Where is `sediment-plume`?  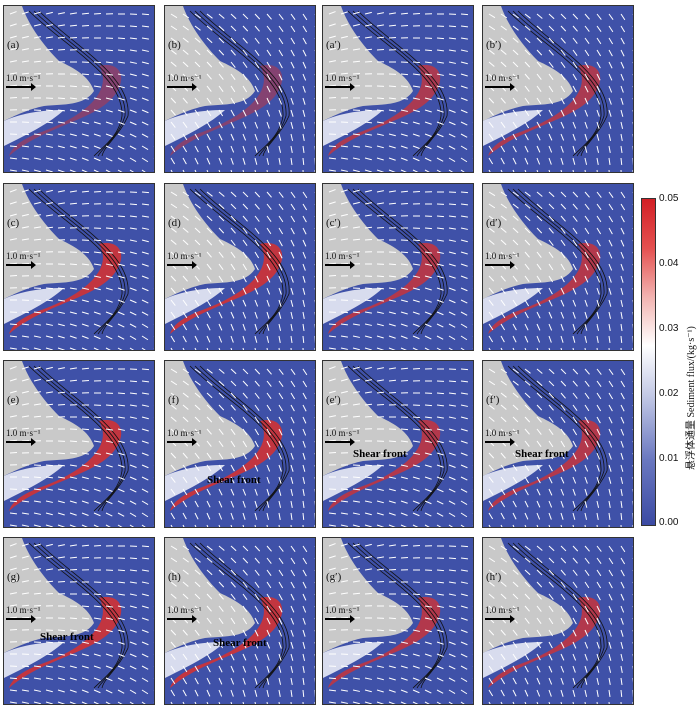 sediment-plume is located at coordinates (65, 110).